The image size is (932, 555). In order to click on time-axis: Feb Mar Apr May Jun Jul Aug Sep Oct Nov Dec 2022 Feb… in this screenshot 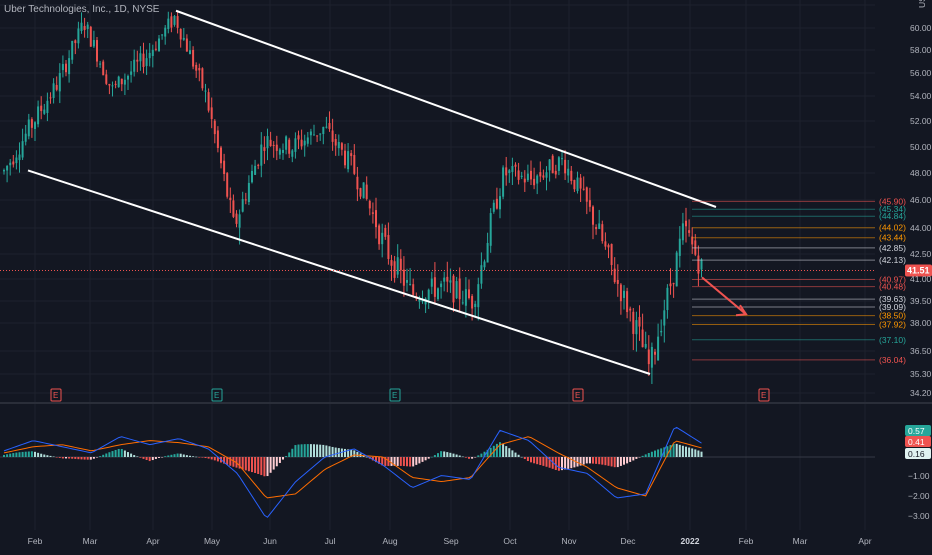, I will do `click(450, 541)`.